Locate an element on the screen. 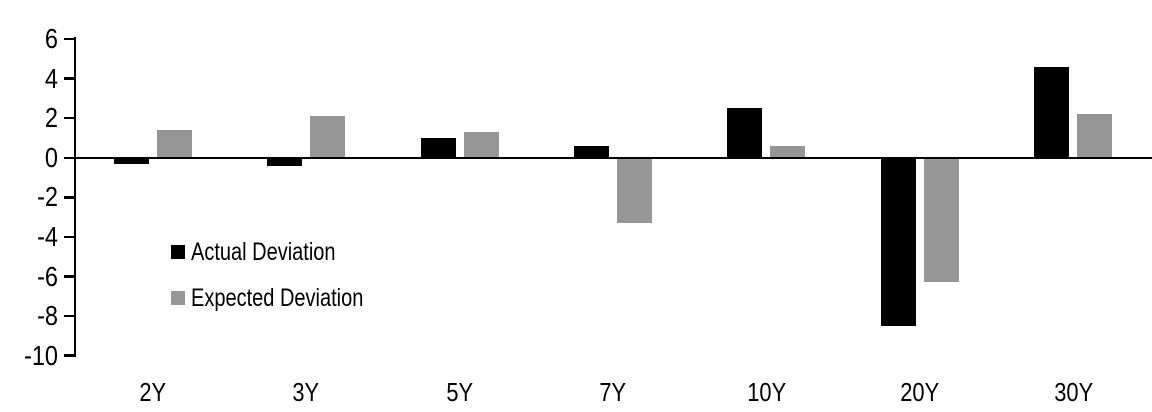  legend-entry-expected-deviation: Expected Deviation is located at coordinates (288, 298).